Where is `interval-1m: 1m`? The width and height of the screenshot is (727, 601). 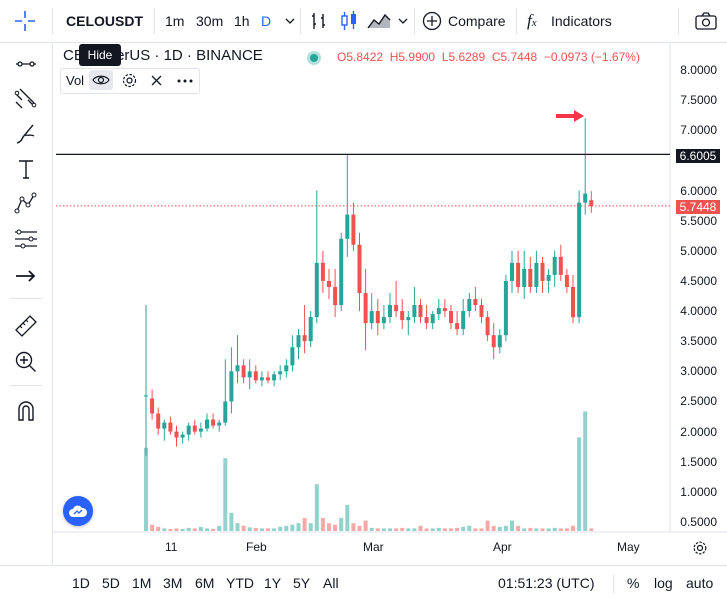 interval-1m: 1m is located at coordinates (175, 21).